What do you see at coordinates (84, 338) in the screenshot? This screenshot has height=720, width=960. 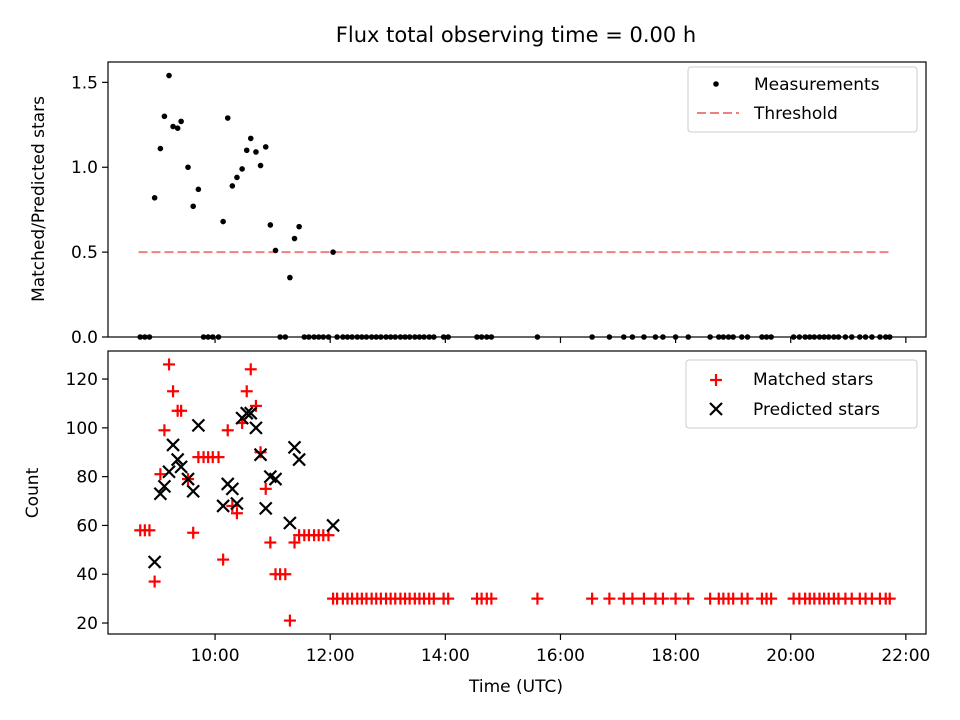 I see `y-tick-label: 0.0` at bounding box center [84, 338].